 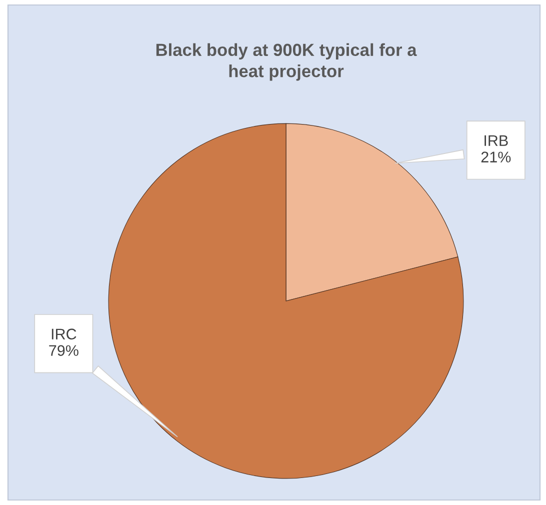 What do you see at coordinates (286, 62) in the screenshot?
I see `chart-title: Black body at 900K typical for a heat projector` at bounding box center [286, 62].